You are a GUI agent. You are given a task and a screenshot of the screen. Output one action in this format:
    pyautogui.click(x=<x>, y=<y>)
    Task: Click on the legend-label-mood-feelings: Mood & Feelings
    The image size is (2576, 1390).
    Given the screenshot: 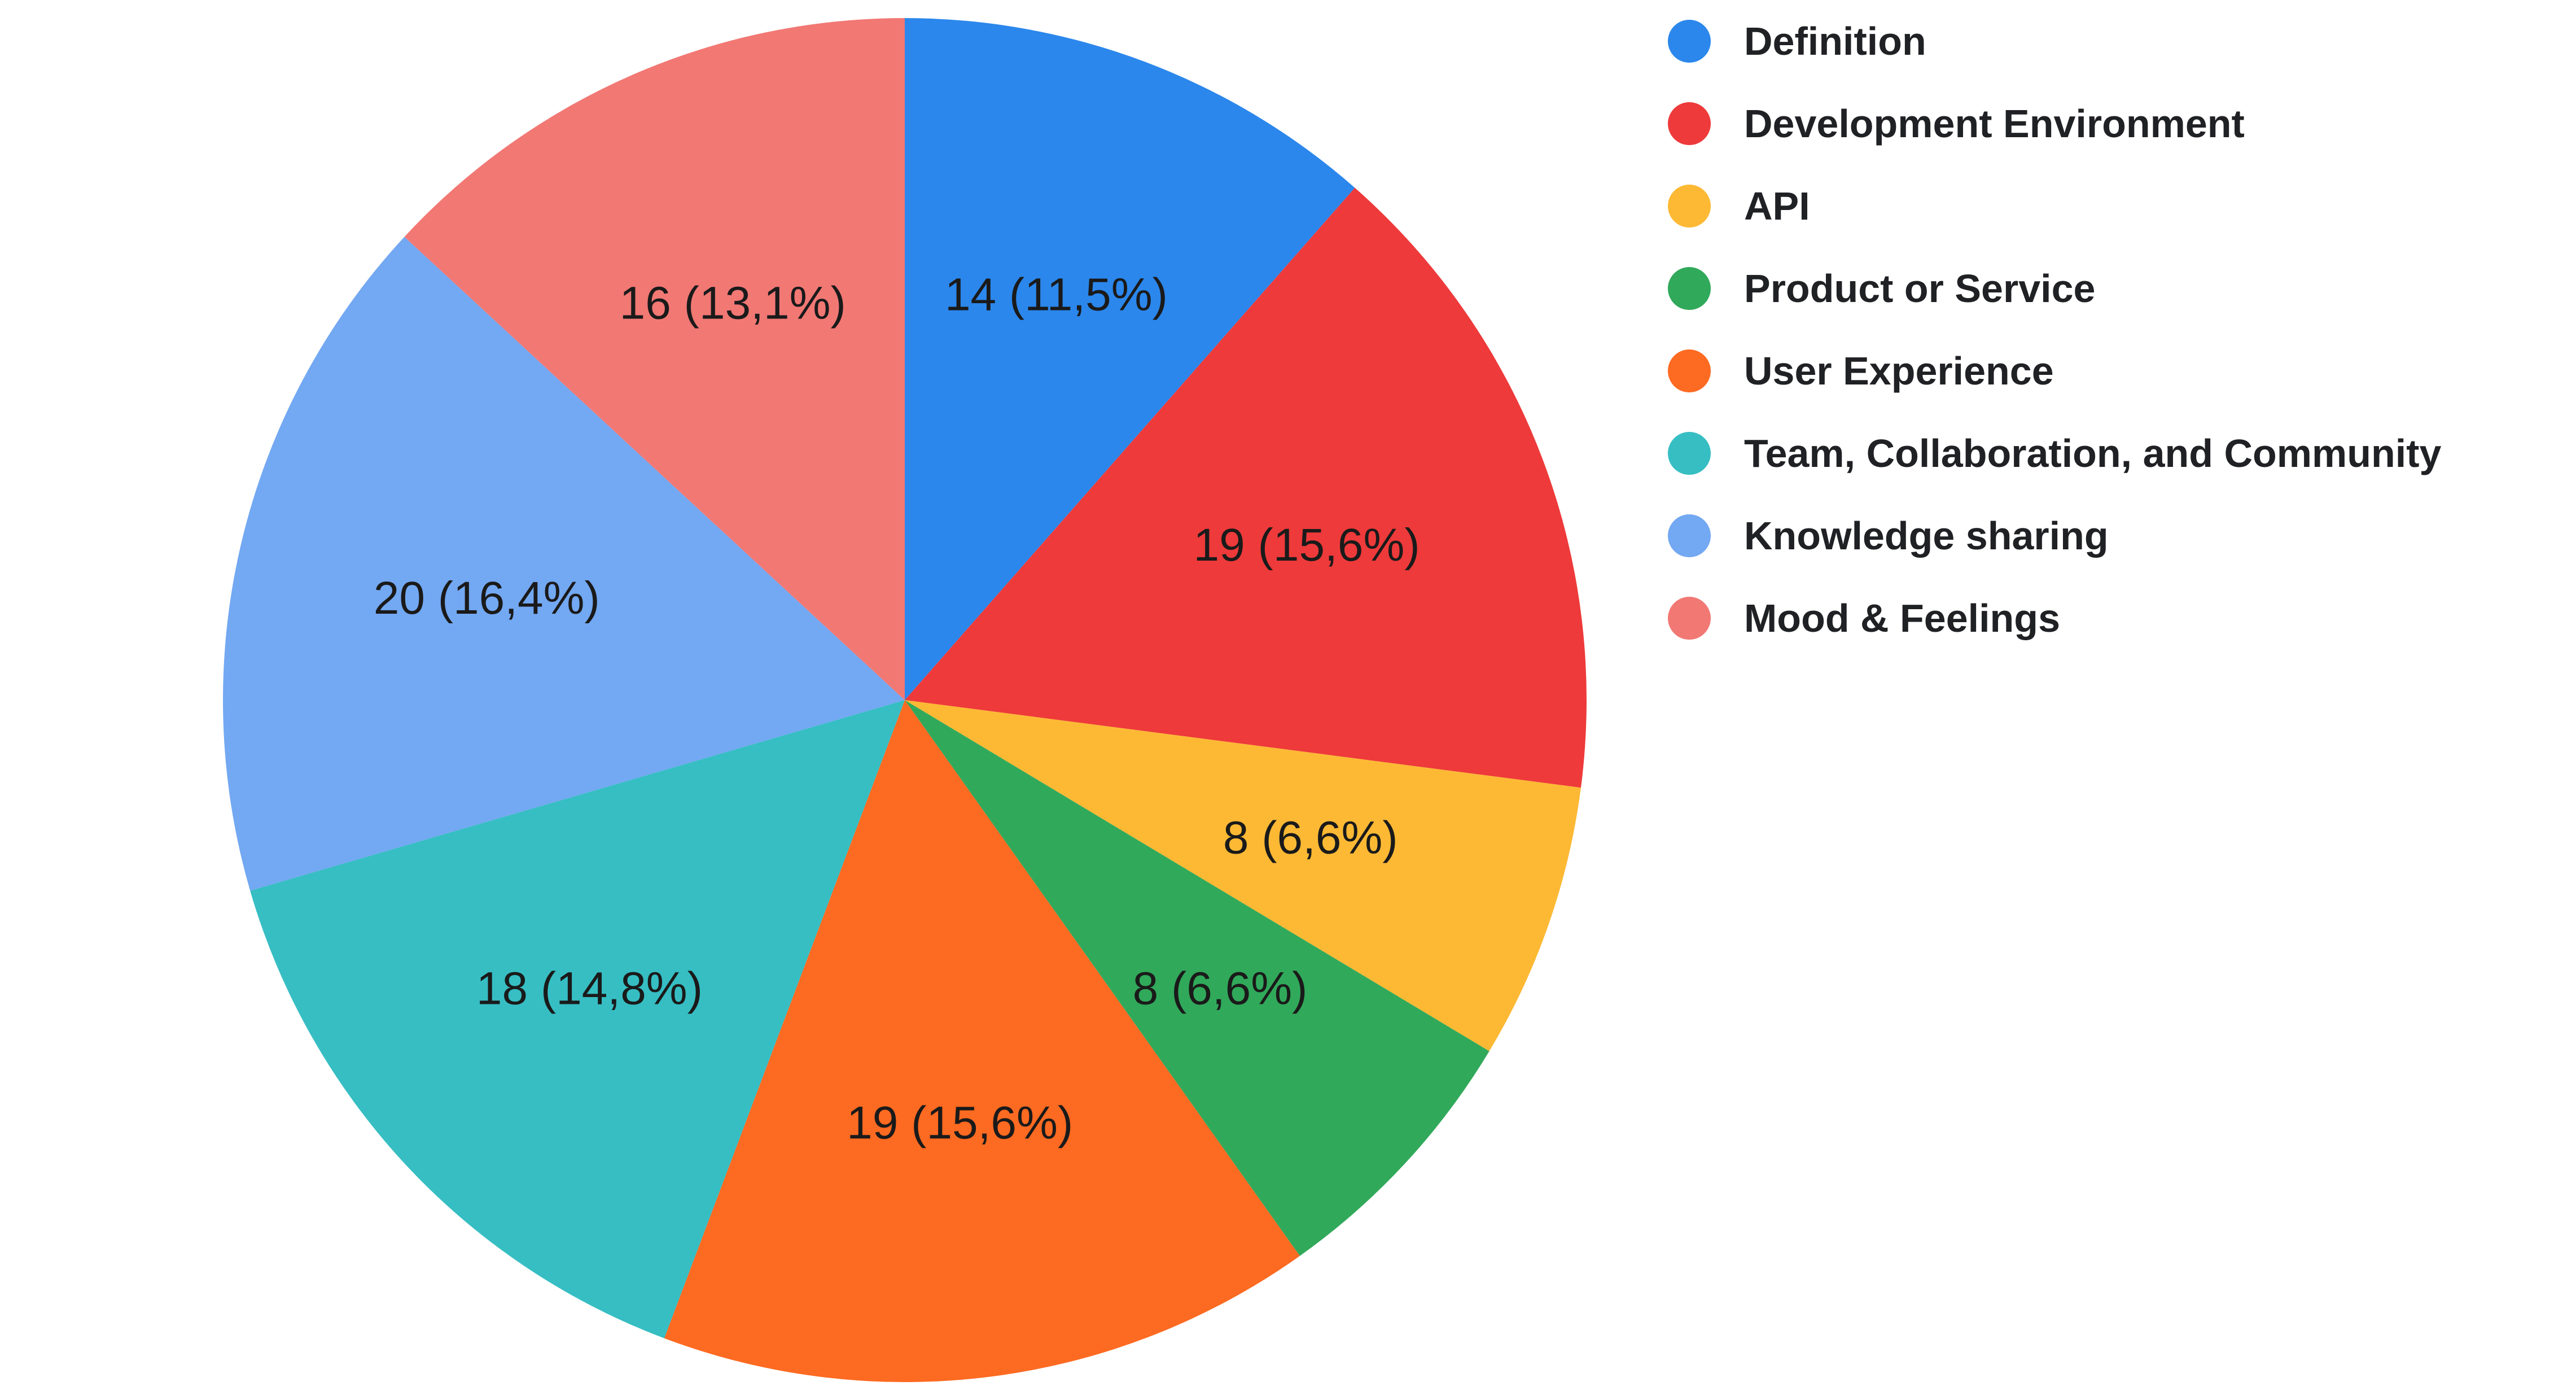 What is the action you would take?
    pyautogui.click(x=1902, y=618)
    